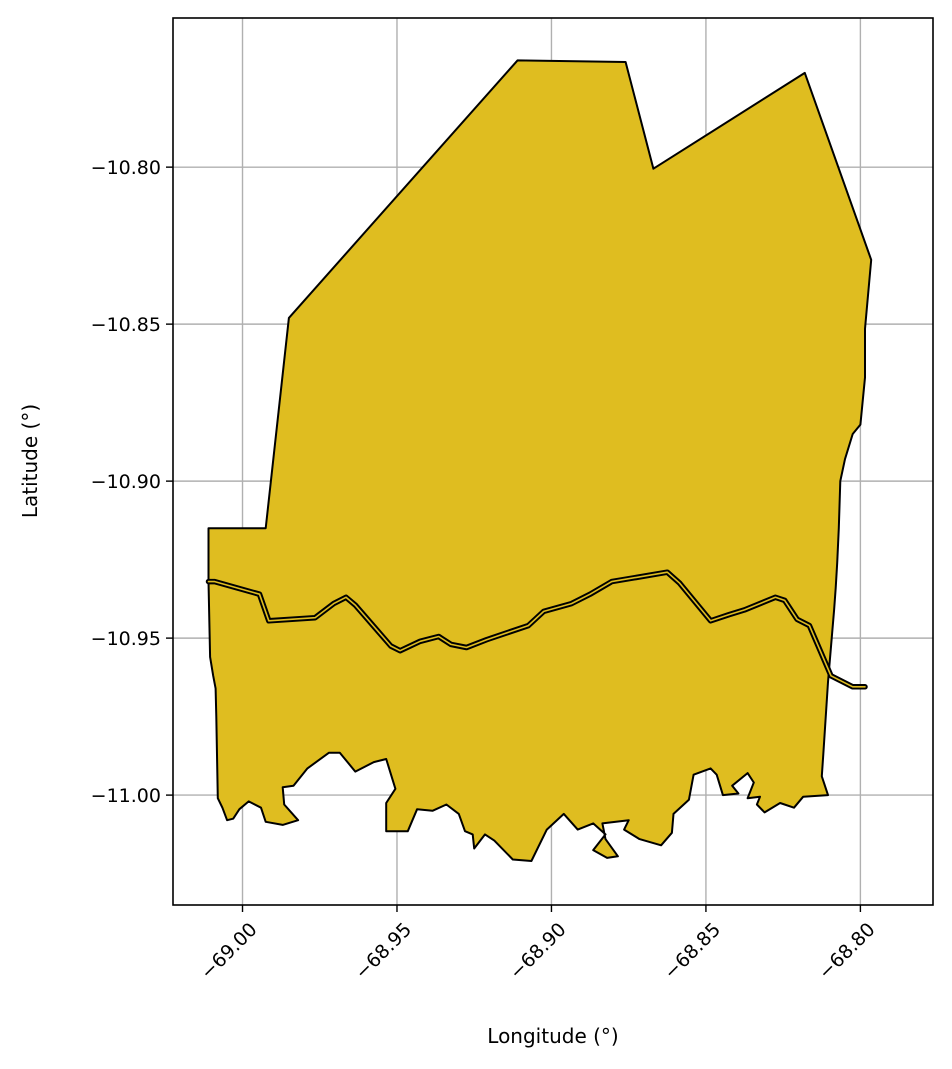 The image size is (952, 1069). Describe the element at coordinates (126, 796) in the screenshot. I see `y-tick-label: −11.00` at that location.